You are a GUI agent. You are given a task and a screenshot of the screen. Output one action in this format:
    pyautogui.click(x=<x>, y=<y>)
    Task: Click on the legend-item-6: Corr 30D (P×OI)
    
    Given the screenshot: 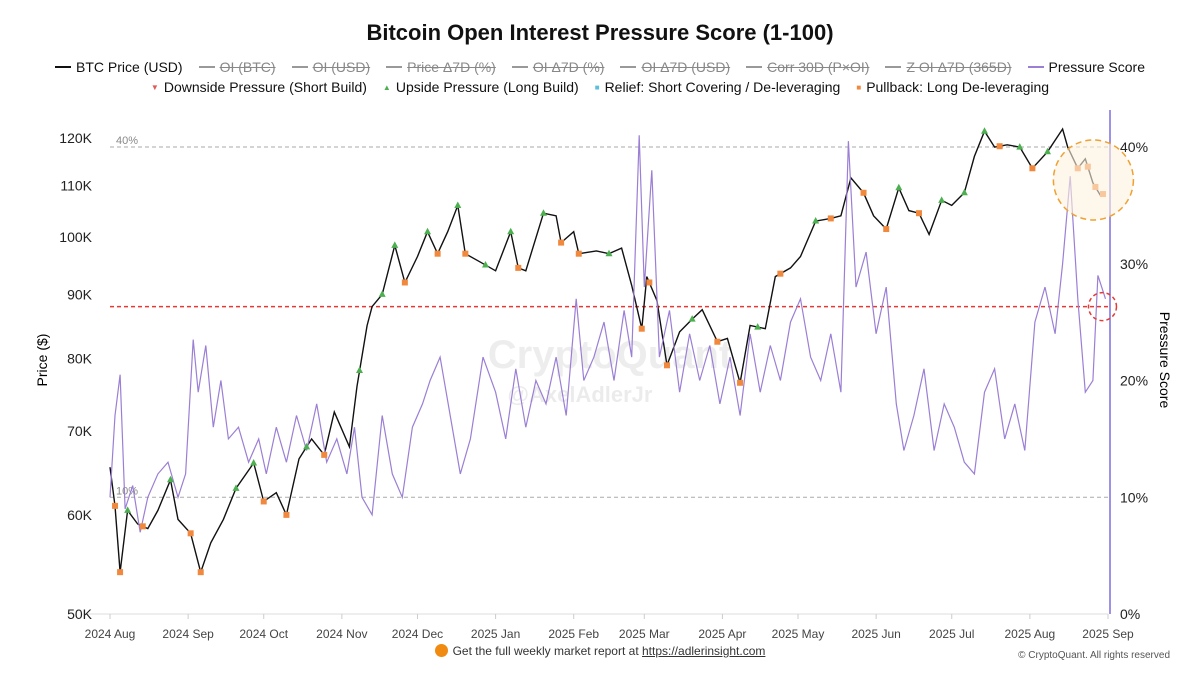 What is the action you would take?
    pyautogui.click(x=807, y=67)
    